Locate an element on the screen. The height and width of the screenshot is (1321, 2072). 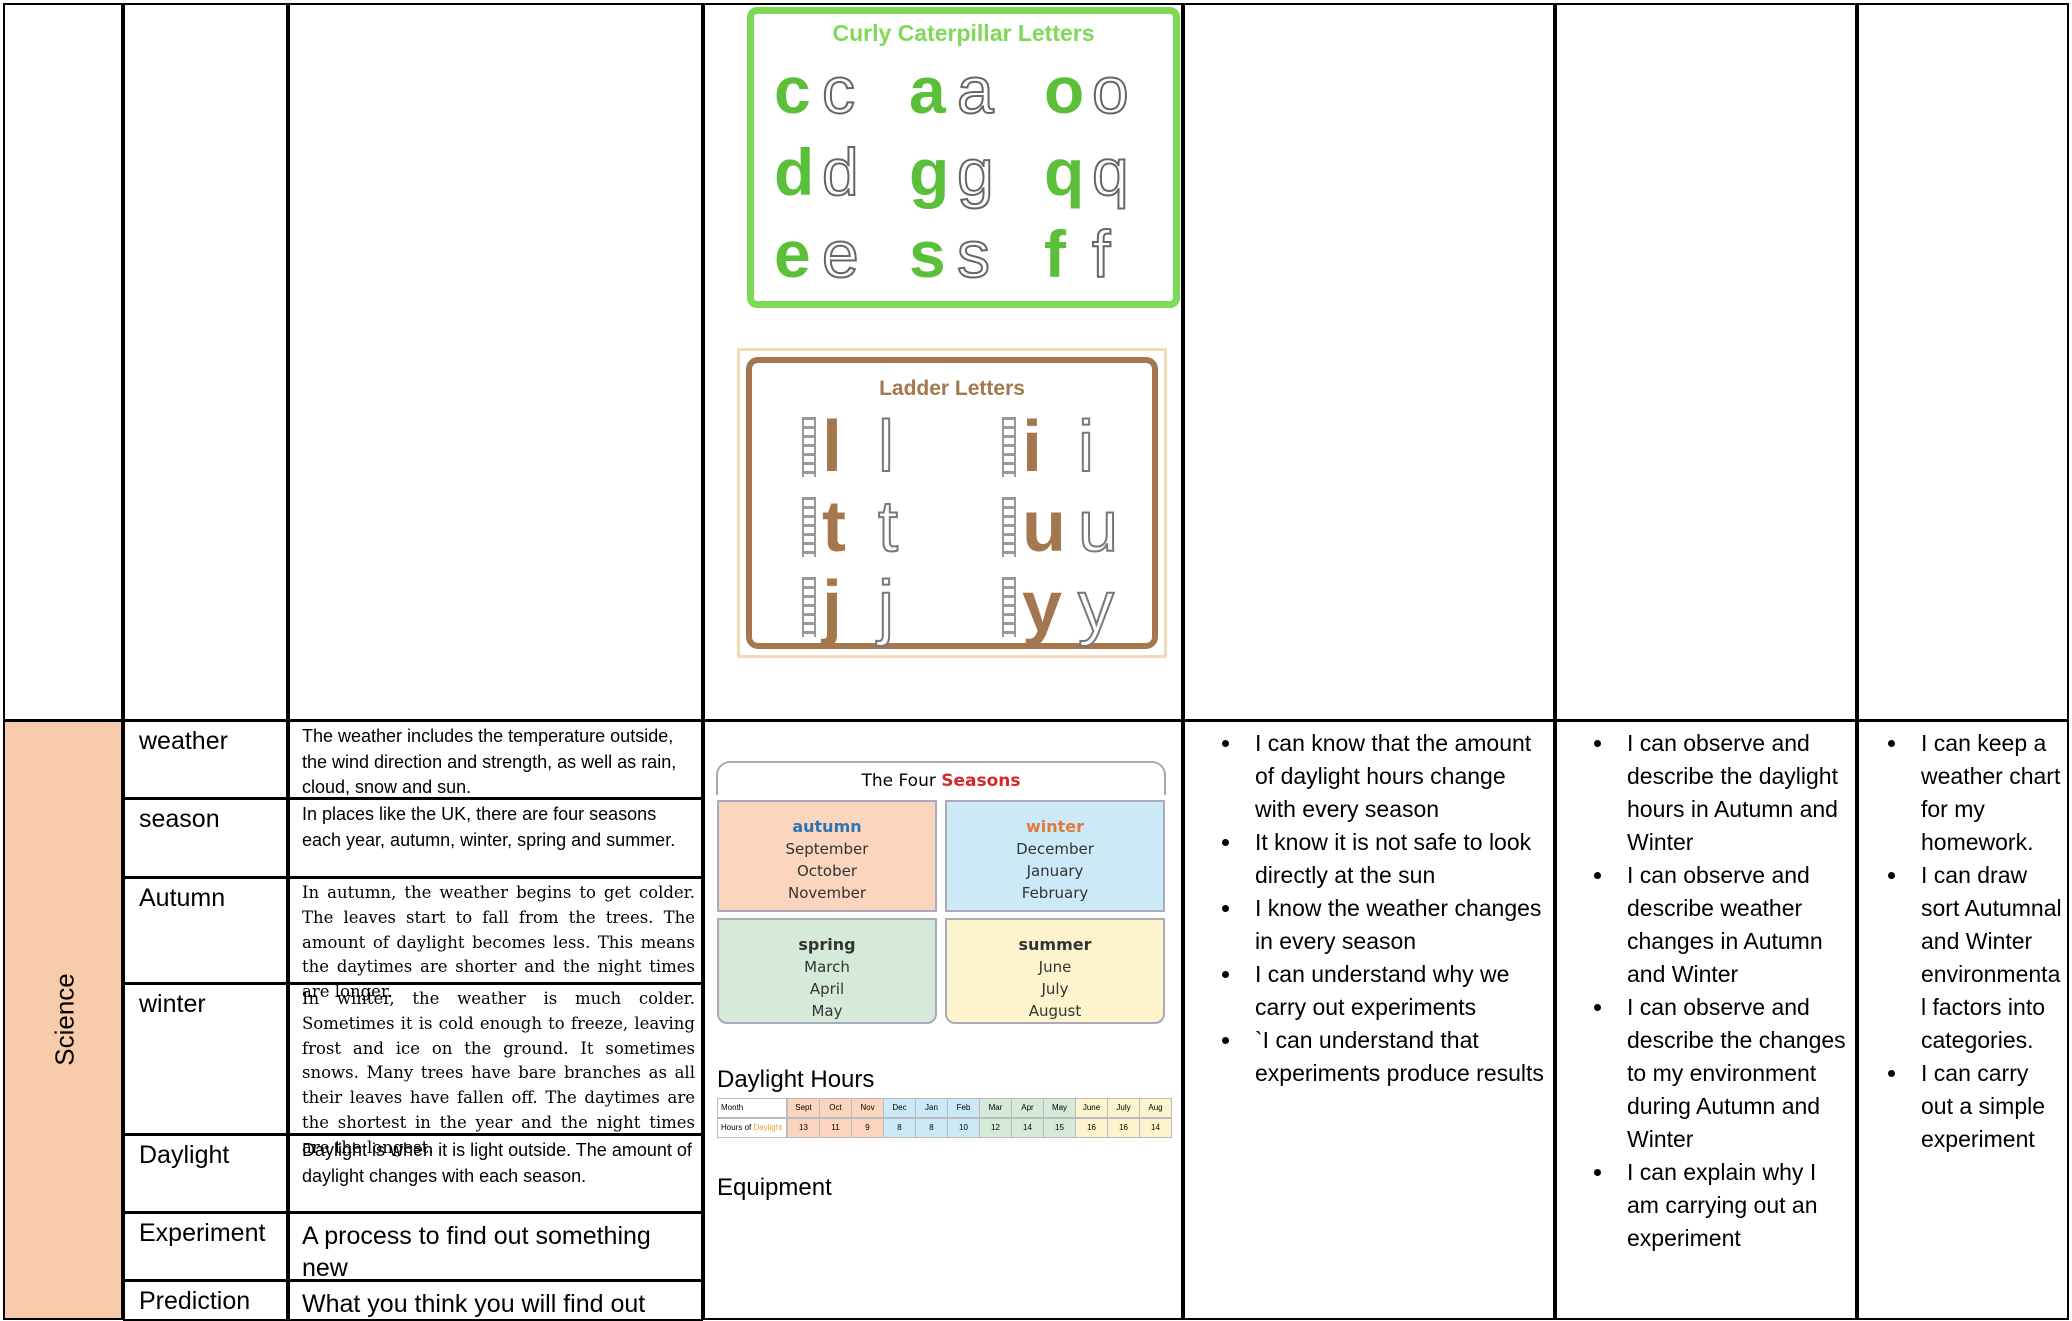
daylight-month: Aug is located at coordinates (1155, 1108).